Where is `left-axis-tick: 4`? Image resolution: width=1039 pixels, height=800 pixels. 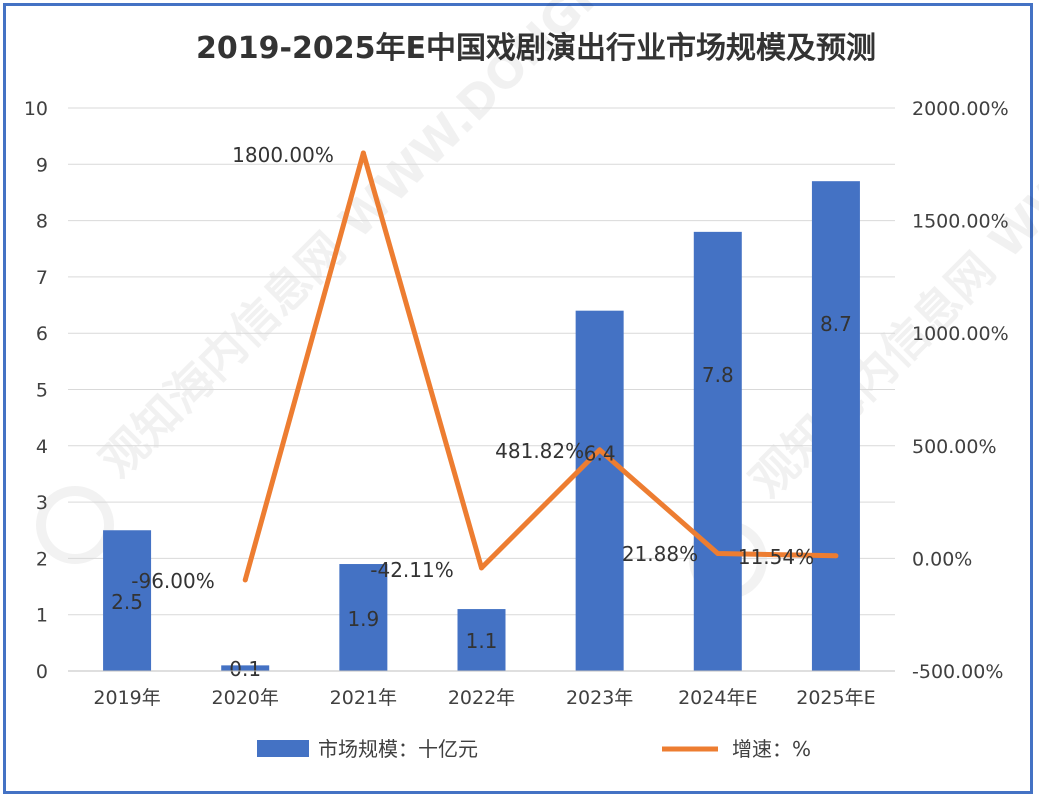
left-axis-tick: 4 is located at coordinates (42, 447).